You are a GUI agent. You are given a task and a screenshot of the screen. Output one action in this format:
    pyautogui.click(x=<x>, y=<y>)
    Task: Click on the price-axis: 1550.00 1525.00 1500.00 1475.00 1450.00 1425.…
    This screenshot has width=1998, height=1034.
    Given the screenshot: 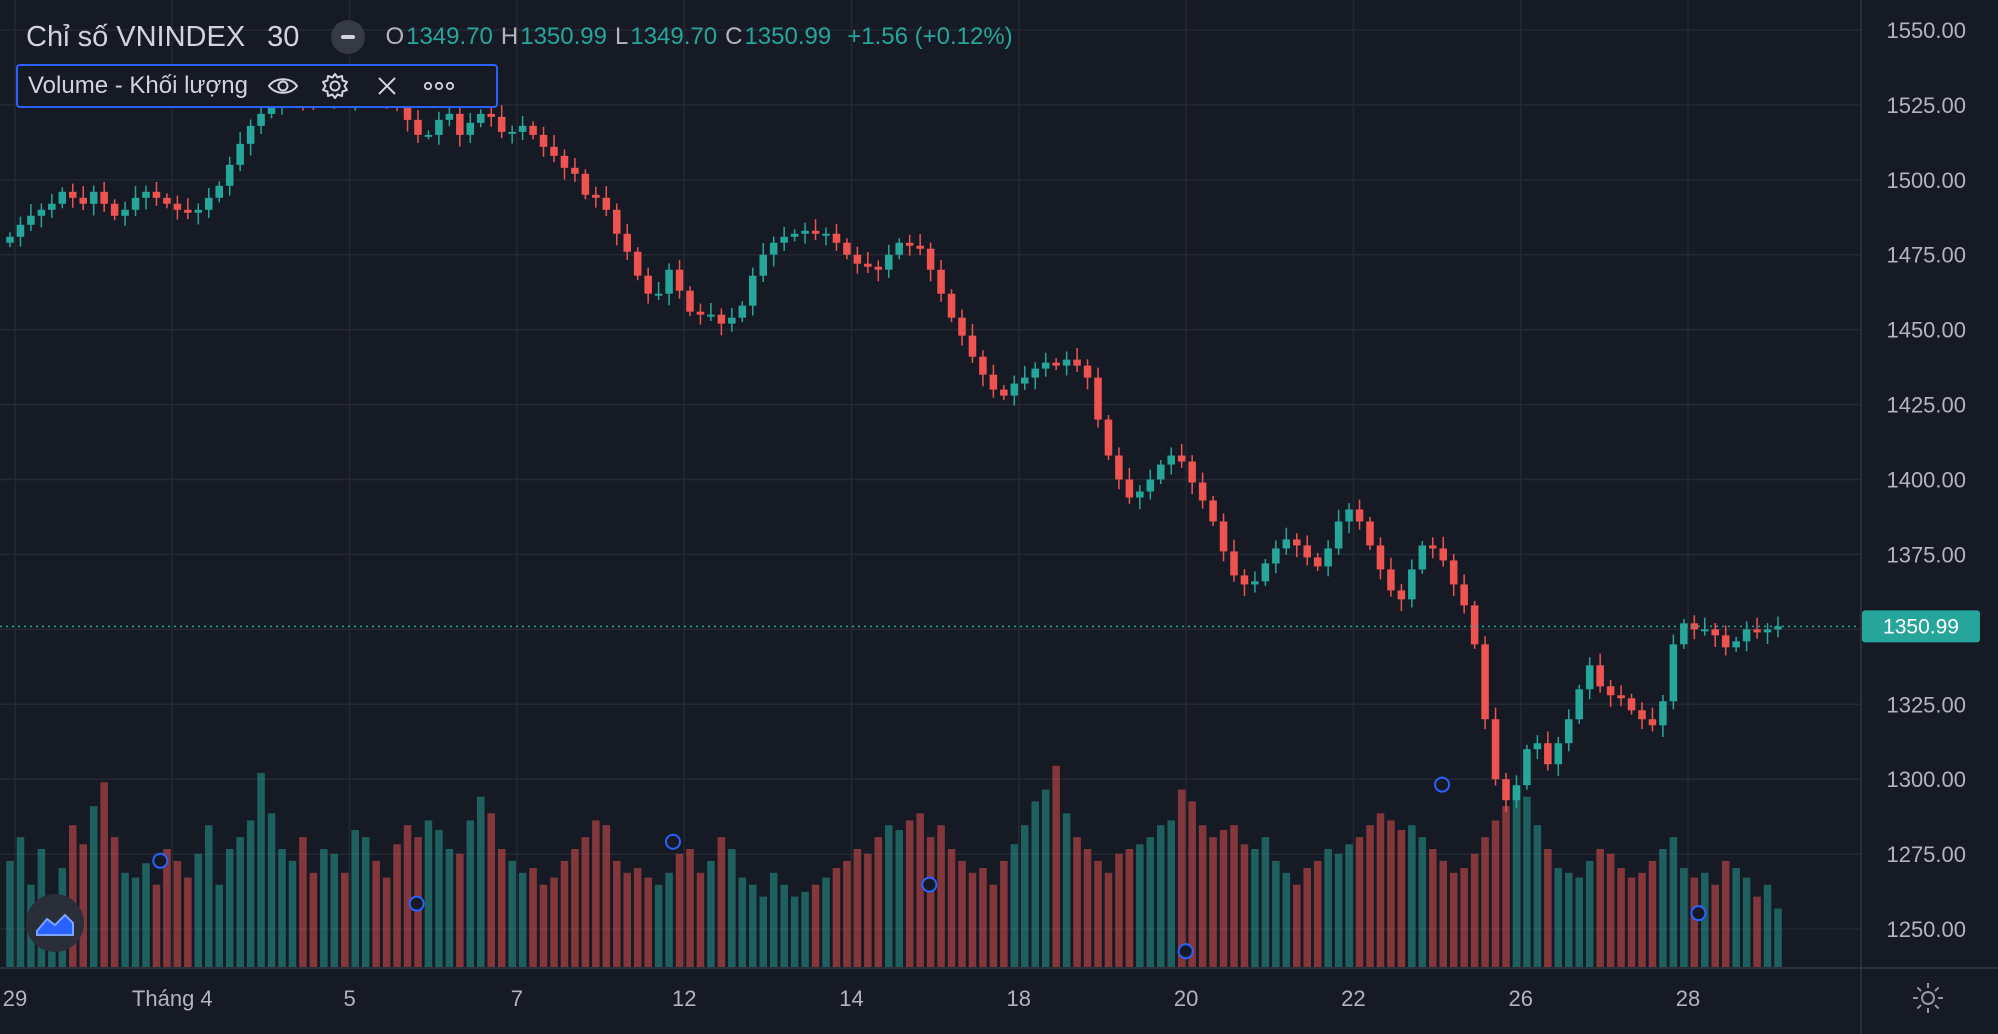 What is the action you would take?
    pyautogui.click(x=1926, y=480)
    